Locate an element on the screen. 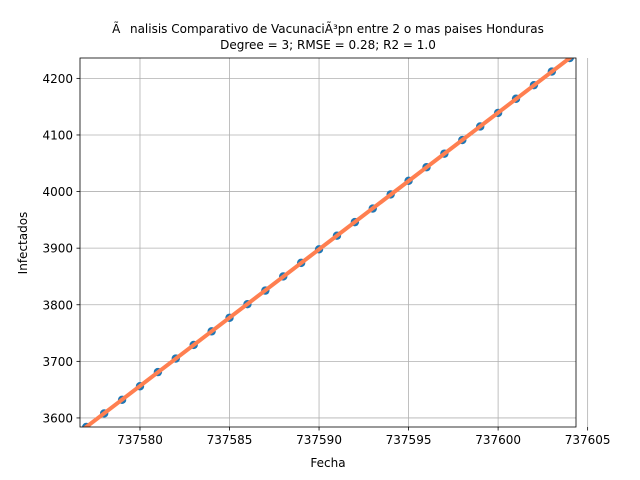 The height and width of the screenshot is (480, 640). y-tick-label: 3800 is located at coordinates (57, 305).